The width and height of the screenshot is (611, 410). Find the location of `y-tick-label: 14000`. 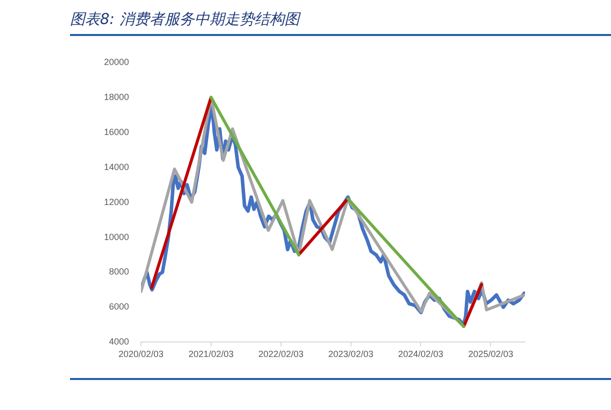

y-tick-label: 14000 is located at coordinates (116, 167).